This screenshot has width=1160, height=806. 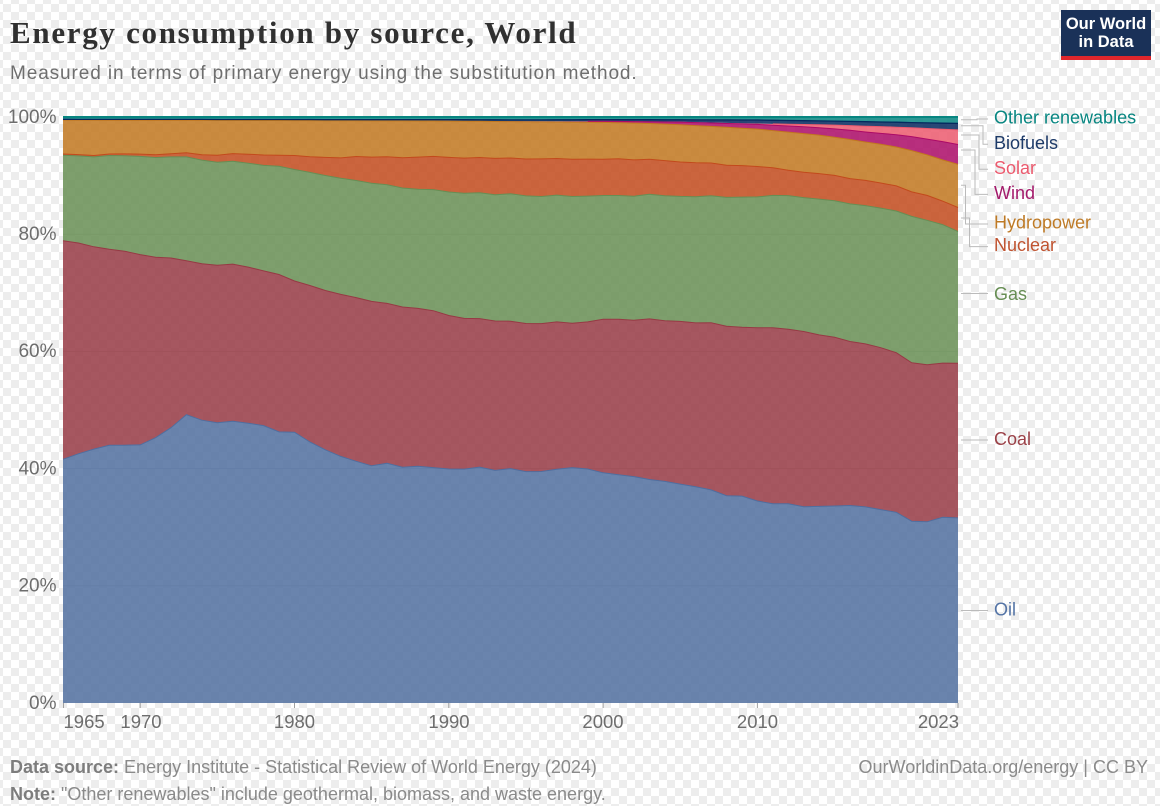 I want to click on svg-text: 2000, so click(x=602, y=721).